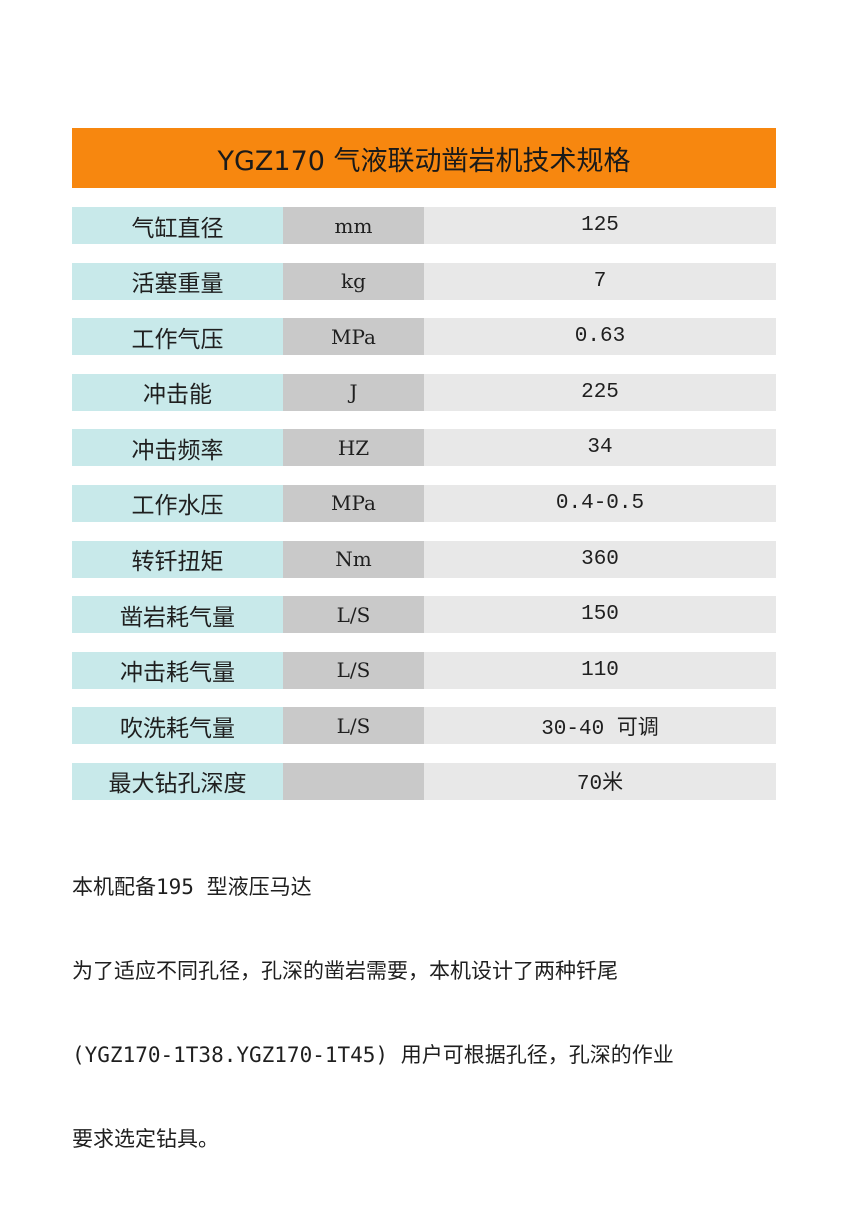 Image resolution: width=848 pixels, height=1209 pixels. I want to click on spec-unit: kg, so click(353, 281).